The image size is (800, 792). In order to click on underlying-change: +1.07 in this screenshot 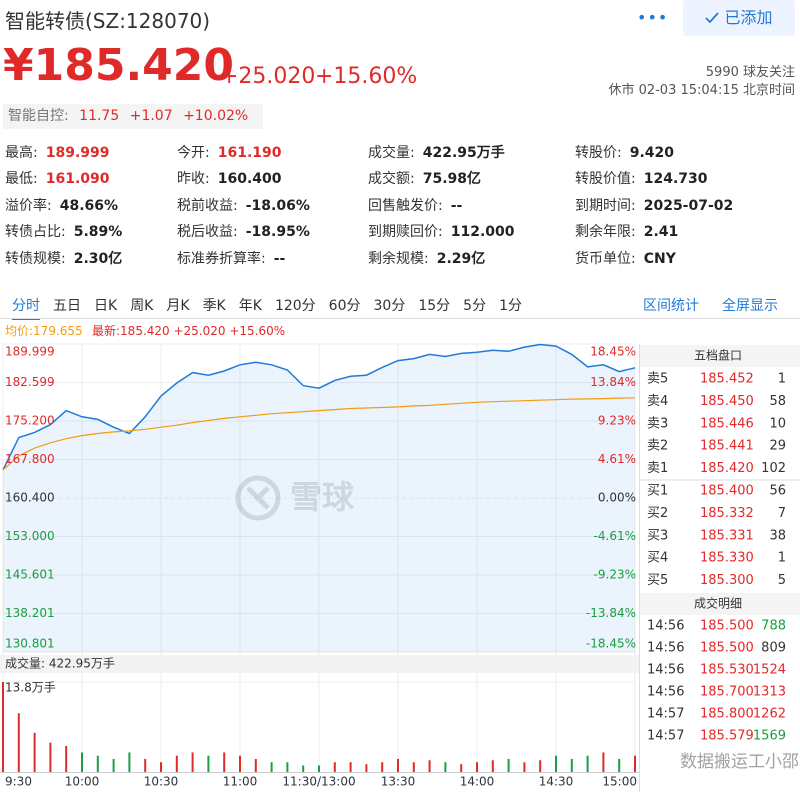, I will do `click(151, 116)`.